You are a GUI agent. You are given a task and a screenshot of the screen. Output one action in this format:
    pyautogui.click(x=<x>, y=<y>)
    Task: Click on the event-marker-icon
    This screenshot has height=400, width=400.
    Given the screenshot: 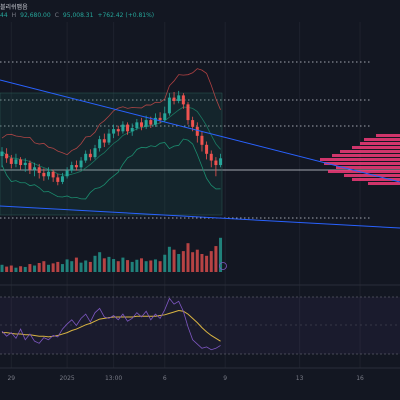 What is the action you would take?
    pyautogui.click(x=223, y=266)
    